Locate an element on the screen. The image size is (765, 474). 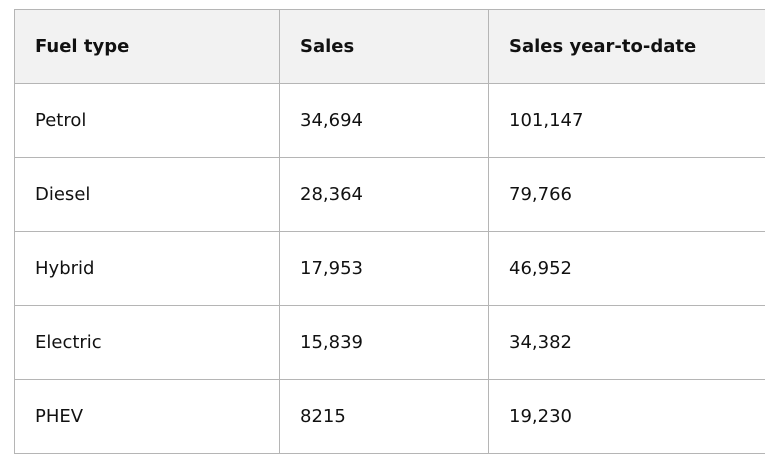
table-cell: Hybrid is located at coordinates (147, 268).